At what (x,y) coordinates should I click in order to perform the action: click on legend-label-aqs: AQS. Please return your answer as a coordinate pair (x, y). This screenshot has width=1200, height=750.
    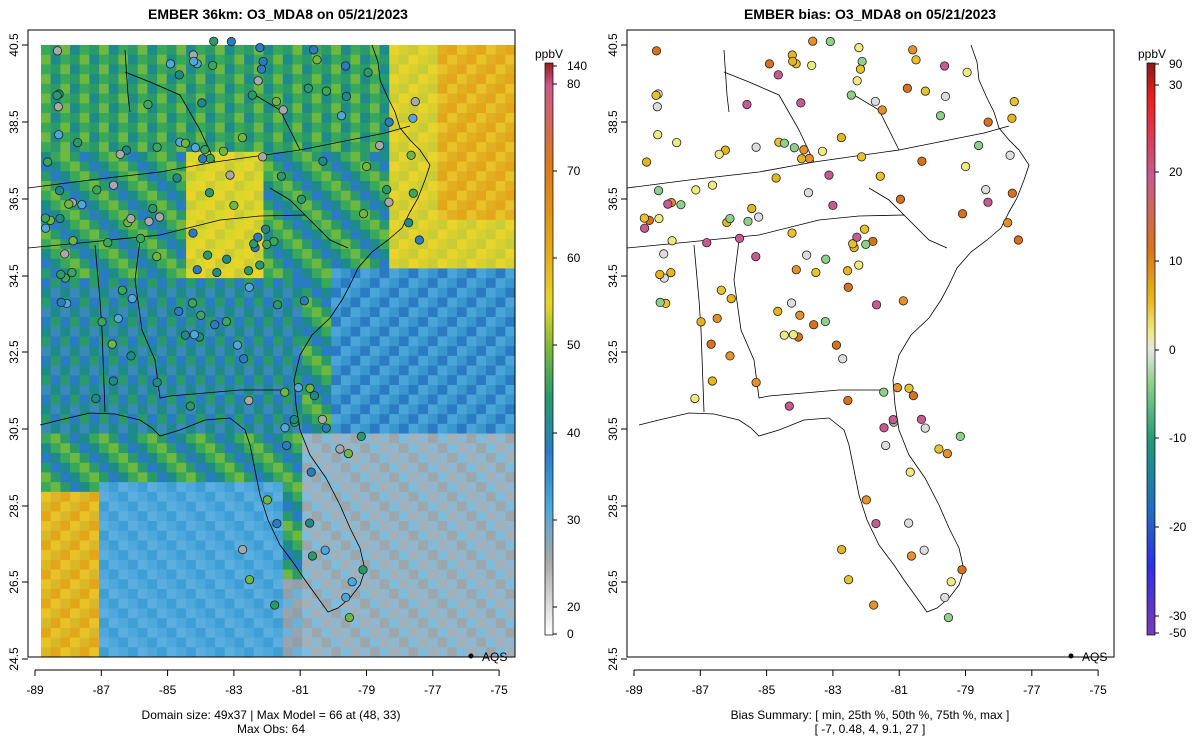
    Looking at the image, I should click on (1094, 657).